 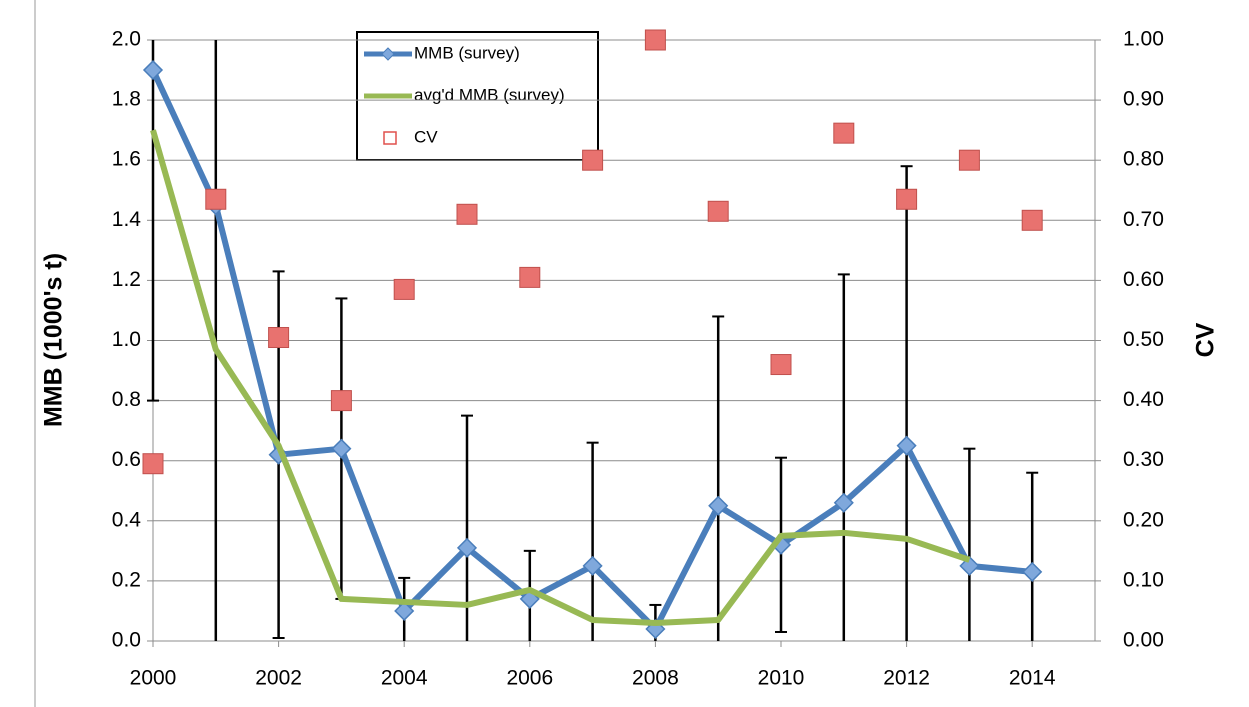 I want to click on legend: MMB (survey) avg'd MMB (survey) CV, so click(x=477, y=96).